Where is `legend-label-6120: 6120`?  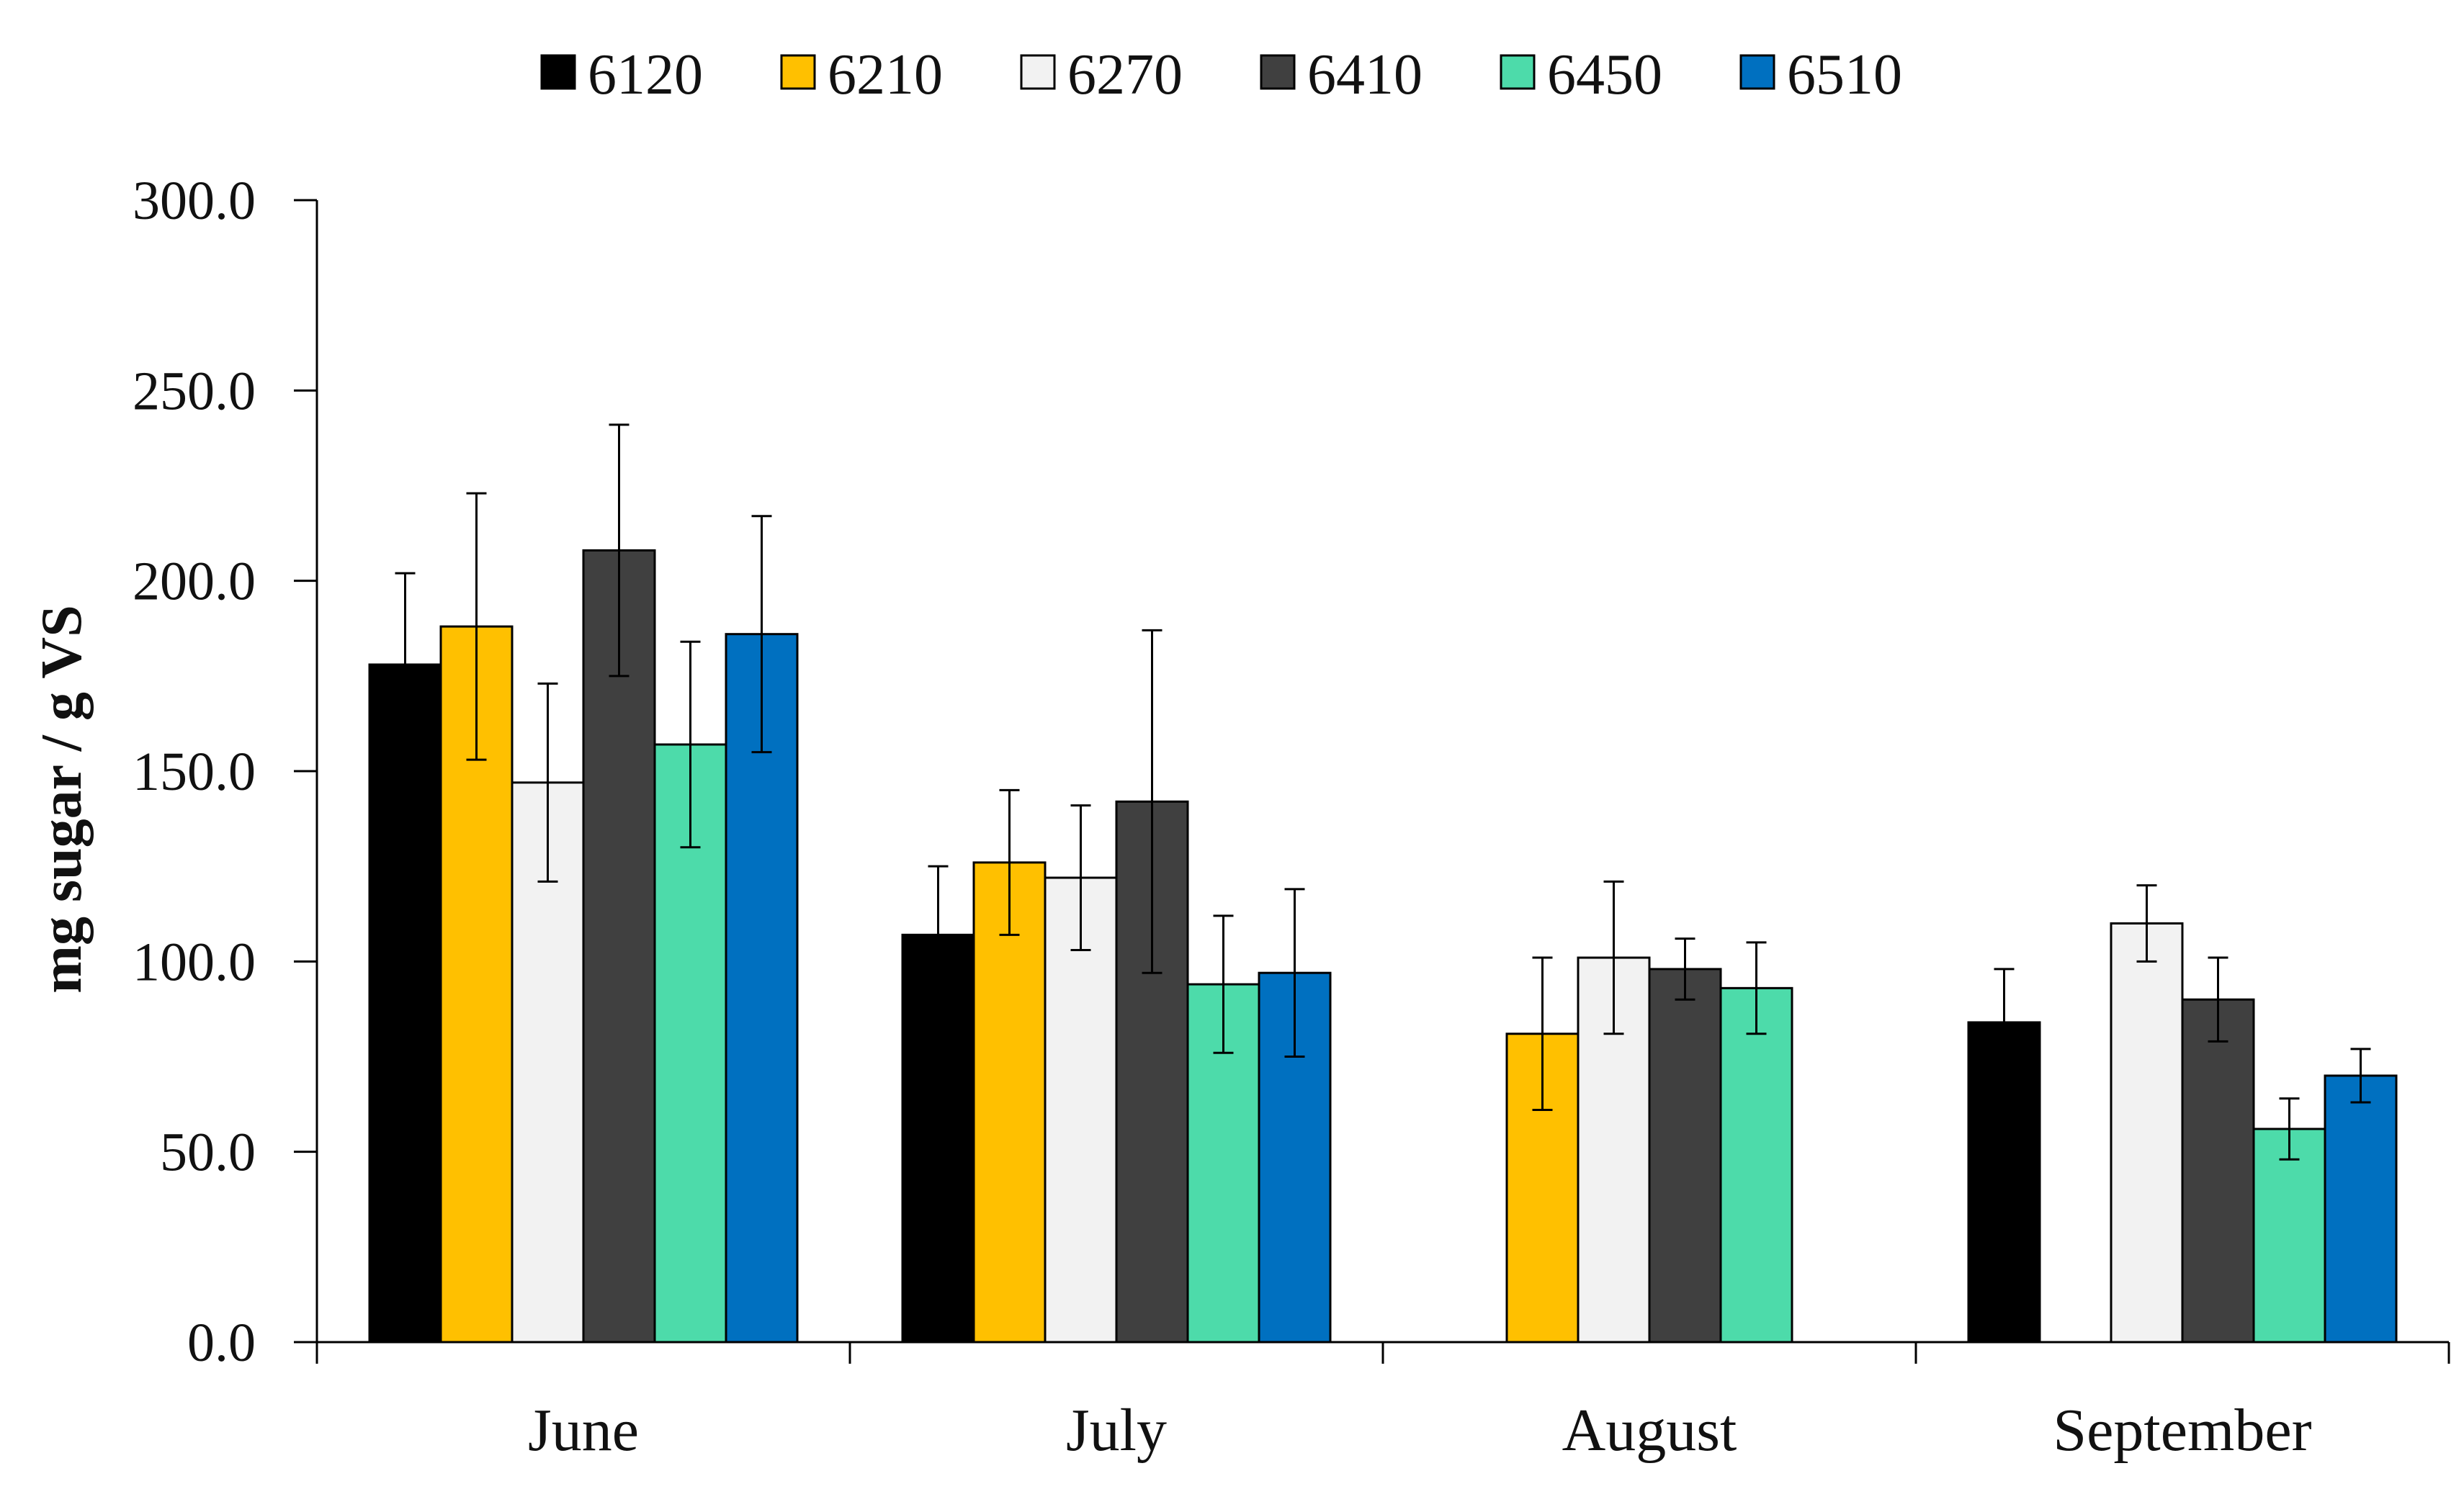 legend-label-6120: 6120 is located at coordinates (645, 75).